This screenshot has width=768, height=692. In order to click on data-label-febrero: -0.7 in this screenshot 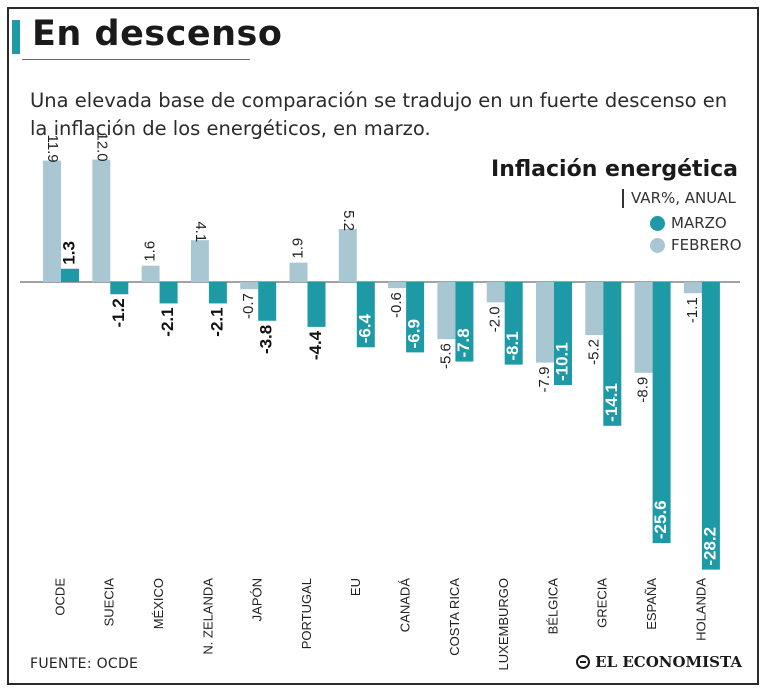, I will do `click(248, 306)`.